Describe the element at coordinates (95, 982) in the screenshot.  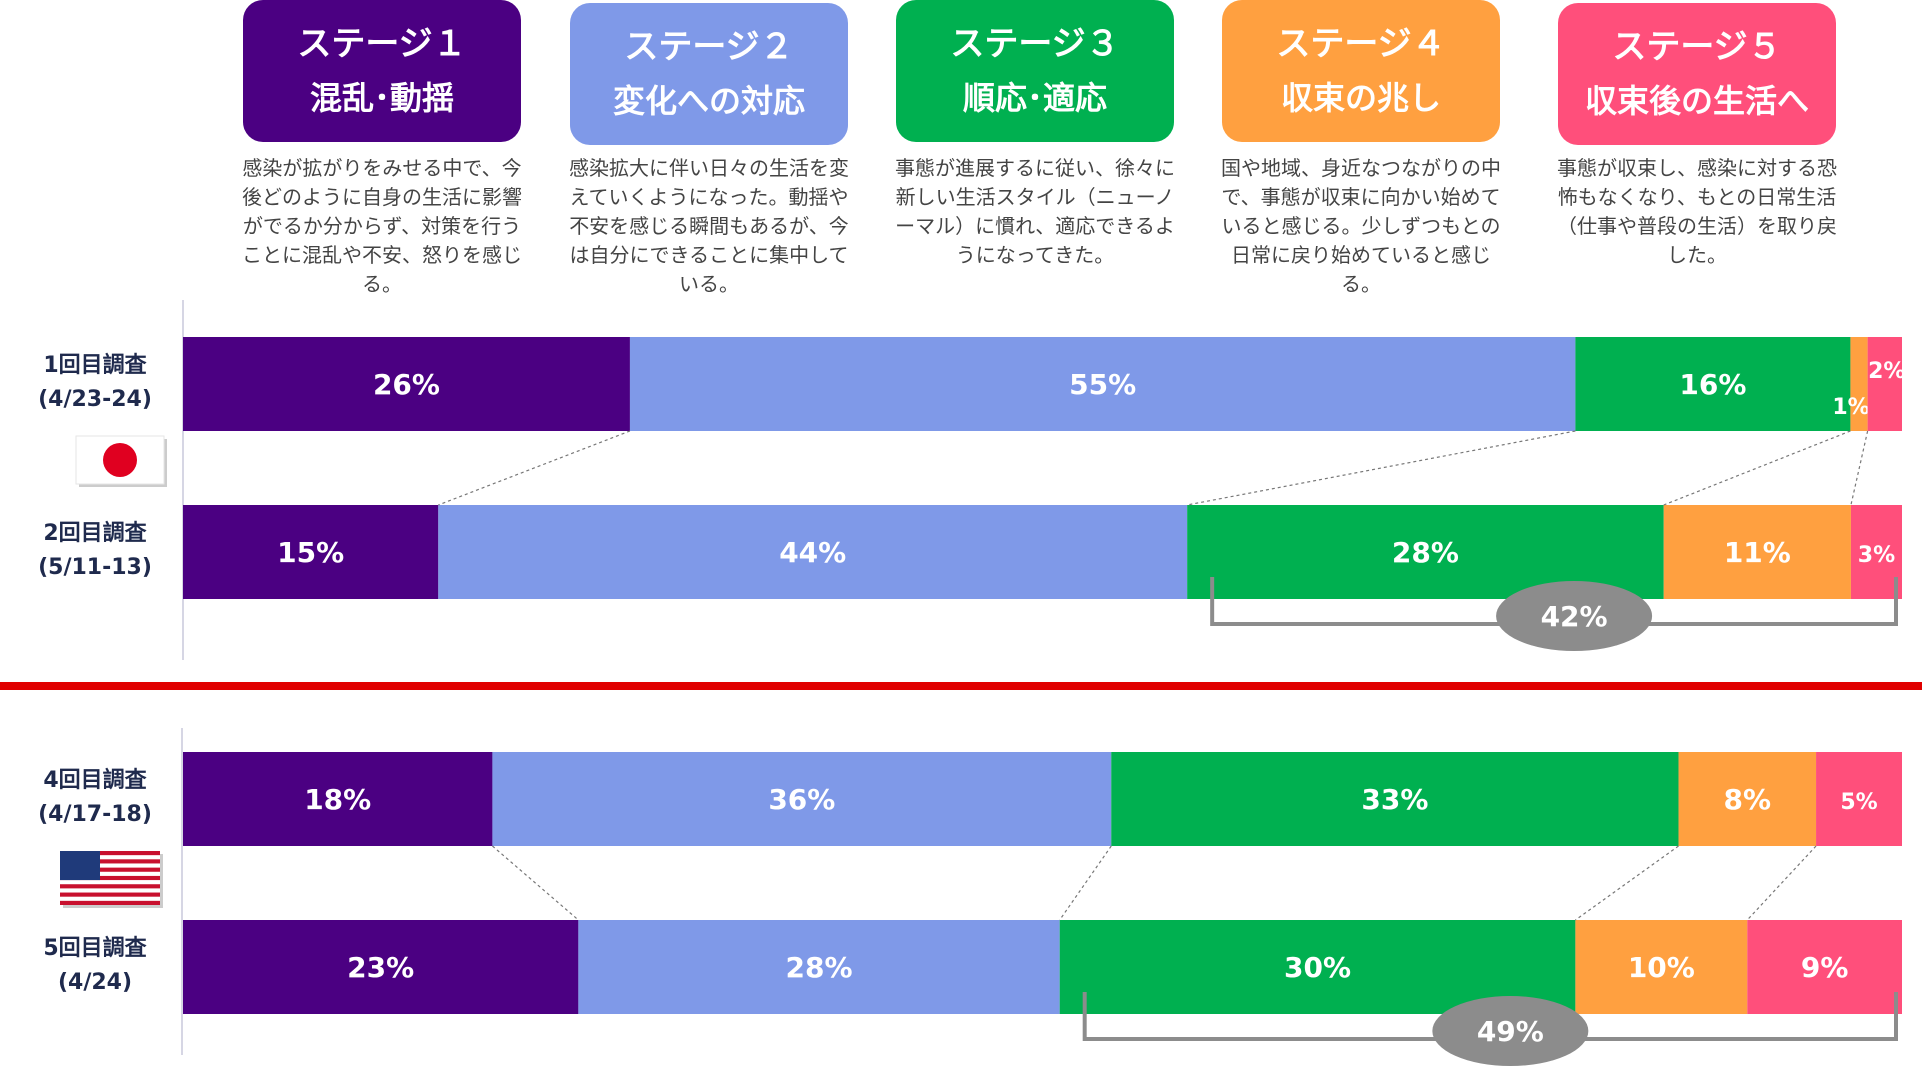
I see `row-label-date: (4/24)` at that location.